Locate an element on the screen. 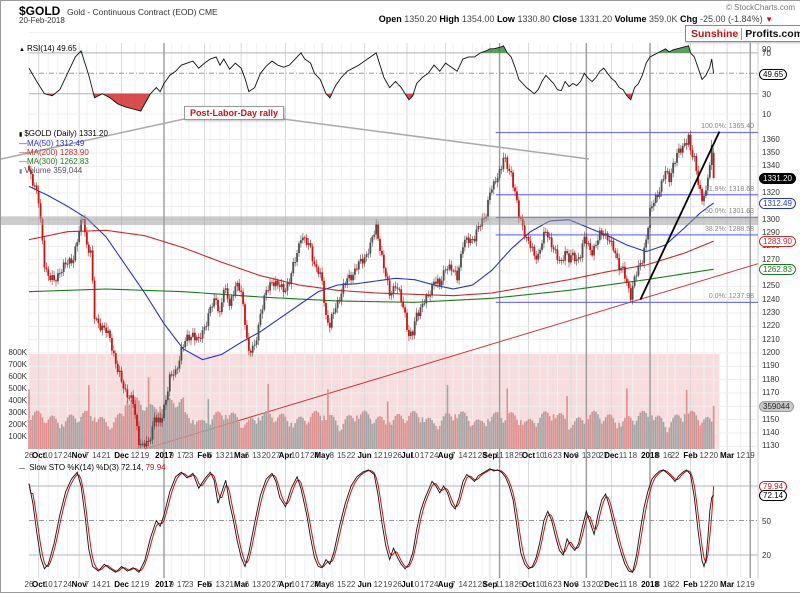 The width and height of the screenshot is (800, 593). date-tick: 2018 is located at coordinates (650, 584).